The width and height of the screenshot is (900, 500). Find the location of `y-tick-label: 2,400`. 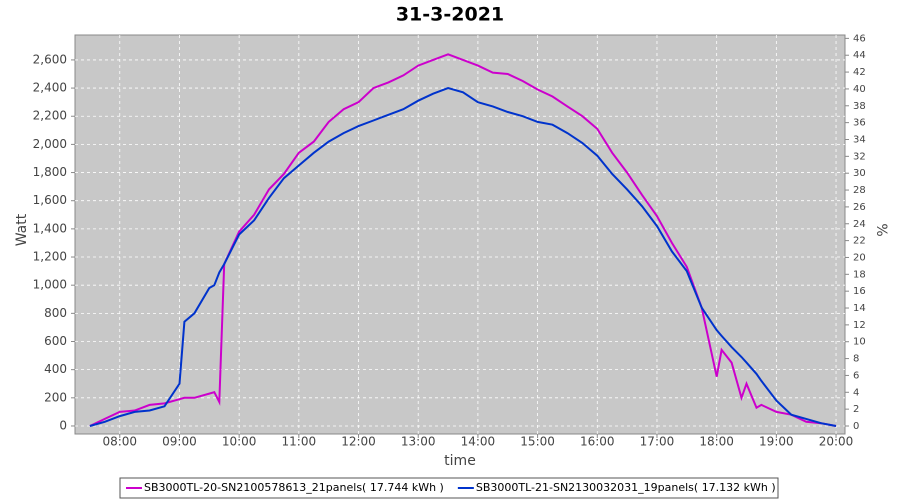

y-tick-label: 2,400 is located at coordinates (50, 88).